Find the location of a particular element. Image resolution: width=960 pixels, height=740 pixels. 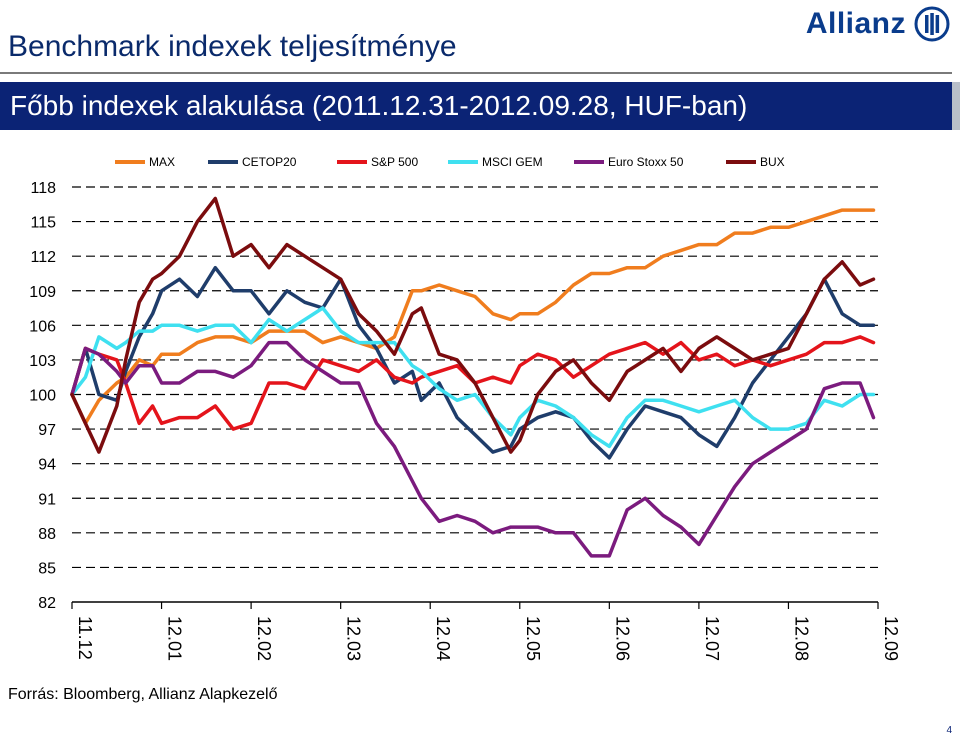

y-tick-label: 100 is located at coordinates (42, 396).